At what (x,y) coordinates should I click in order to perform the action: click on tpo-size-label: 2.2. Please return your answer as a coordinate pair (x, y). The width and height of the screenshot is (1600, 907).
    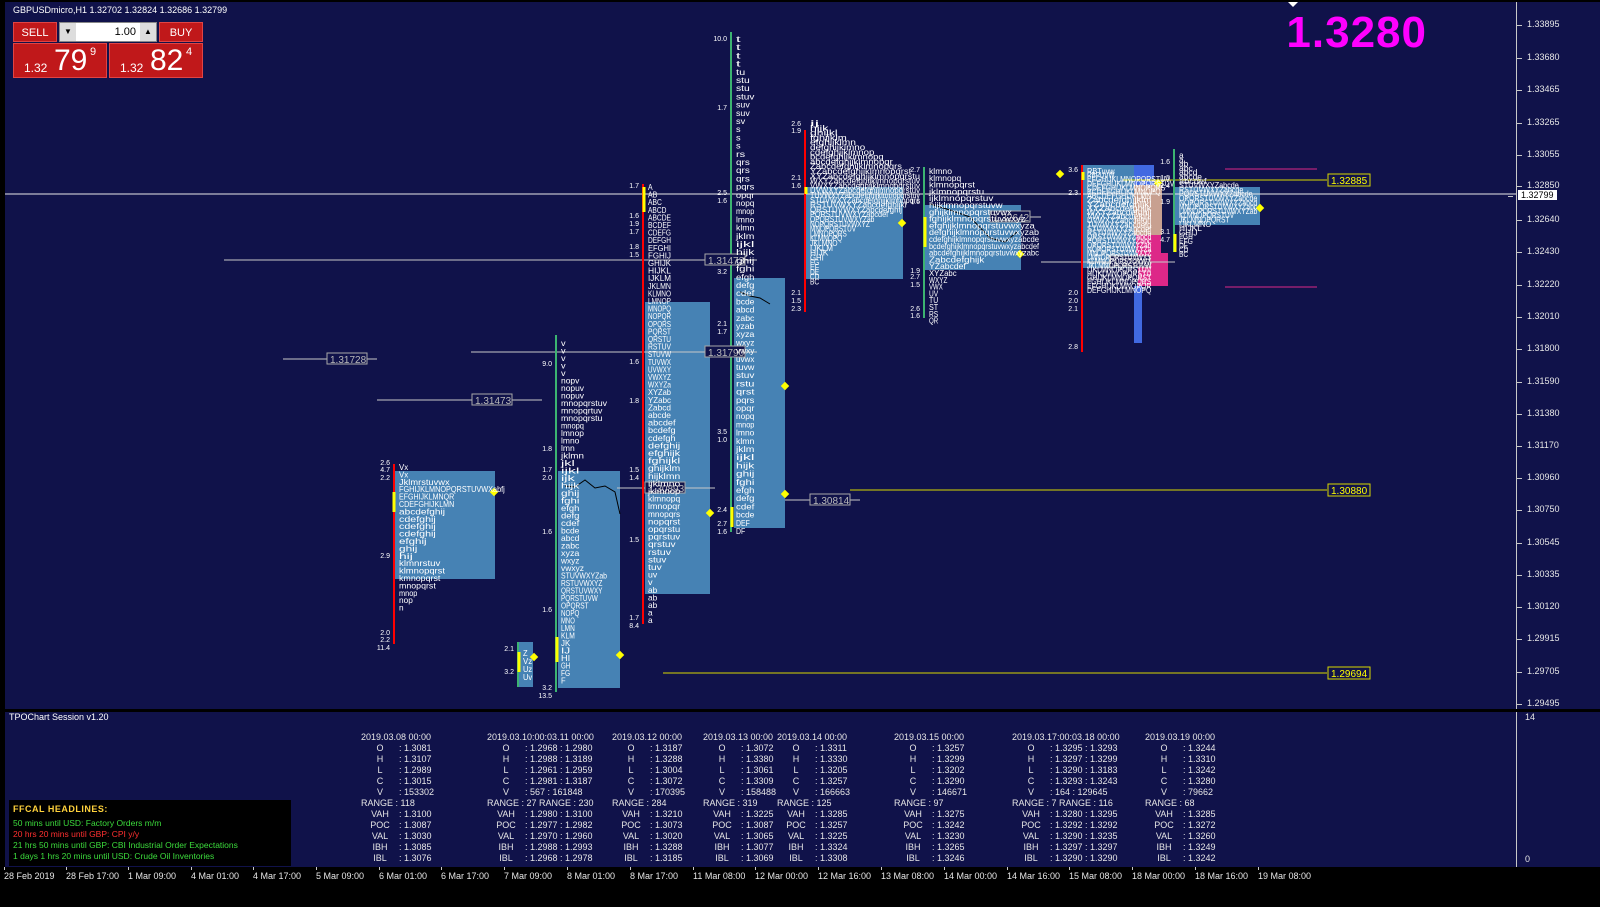
    Looking at the image, I should click on (385, 640).